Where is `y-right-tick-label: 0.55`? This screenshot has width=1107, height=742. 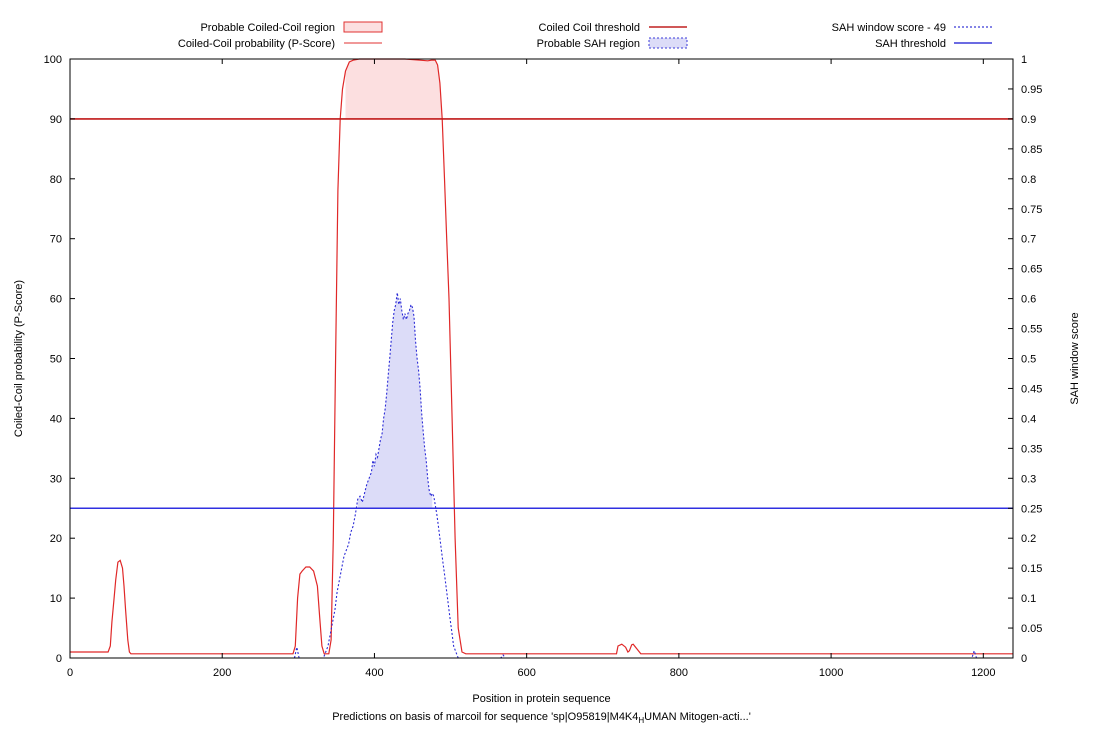 y-right-tick-label: 0.55 is located at coordinates (1031, 330).